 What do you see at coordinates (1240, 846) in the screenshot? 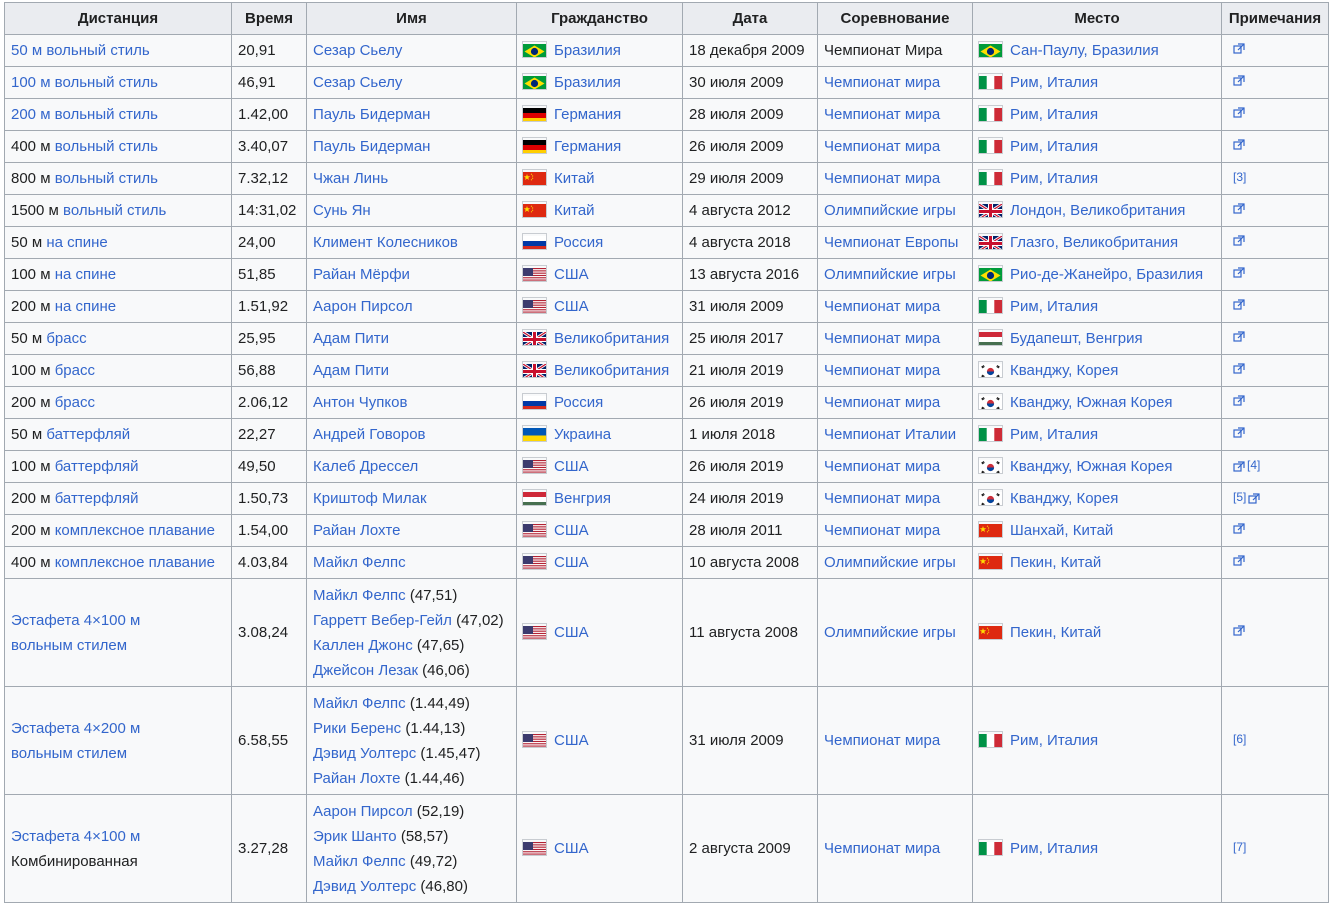
I see `reference-link: [7]` at bounding box center [1240, 846].